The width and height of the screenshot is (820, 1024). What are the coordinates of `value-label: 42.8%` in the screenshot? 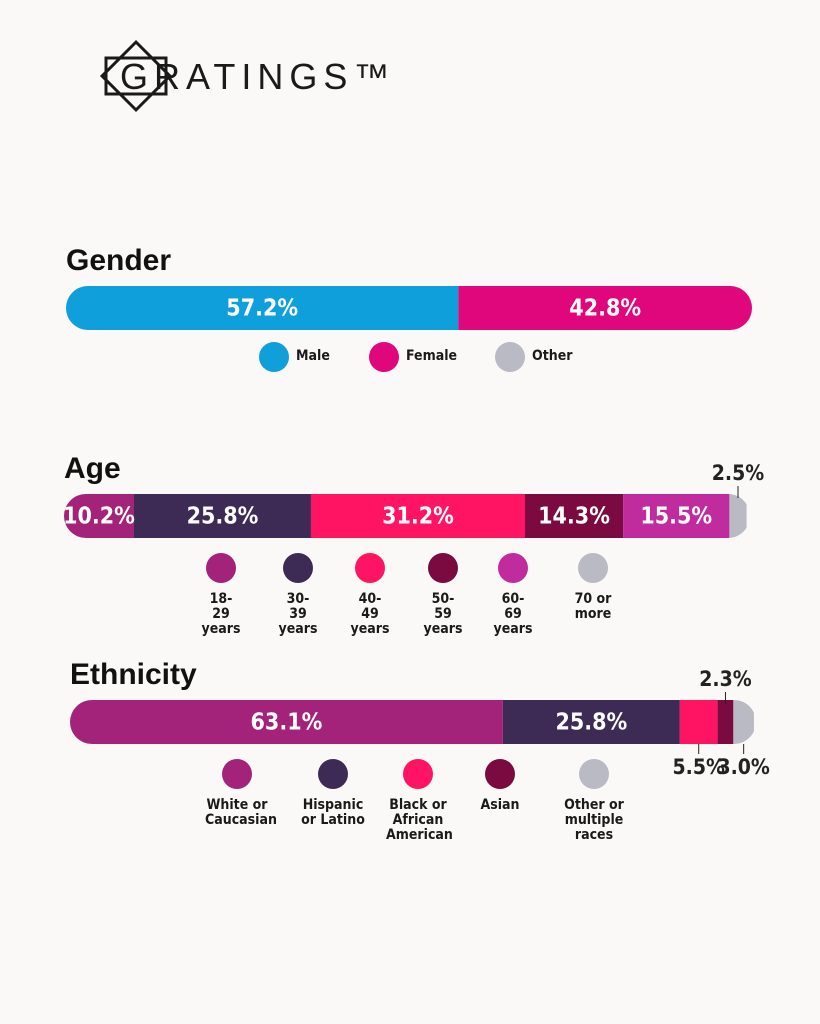 It's located at (605, 309).